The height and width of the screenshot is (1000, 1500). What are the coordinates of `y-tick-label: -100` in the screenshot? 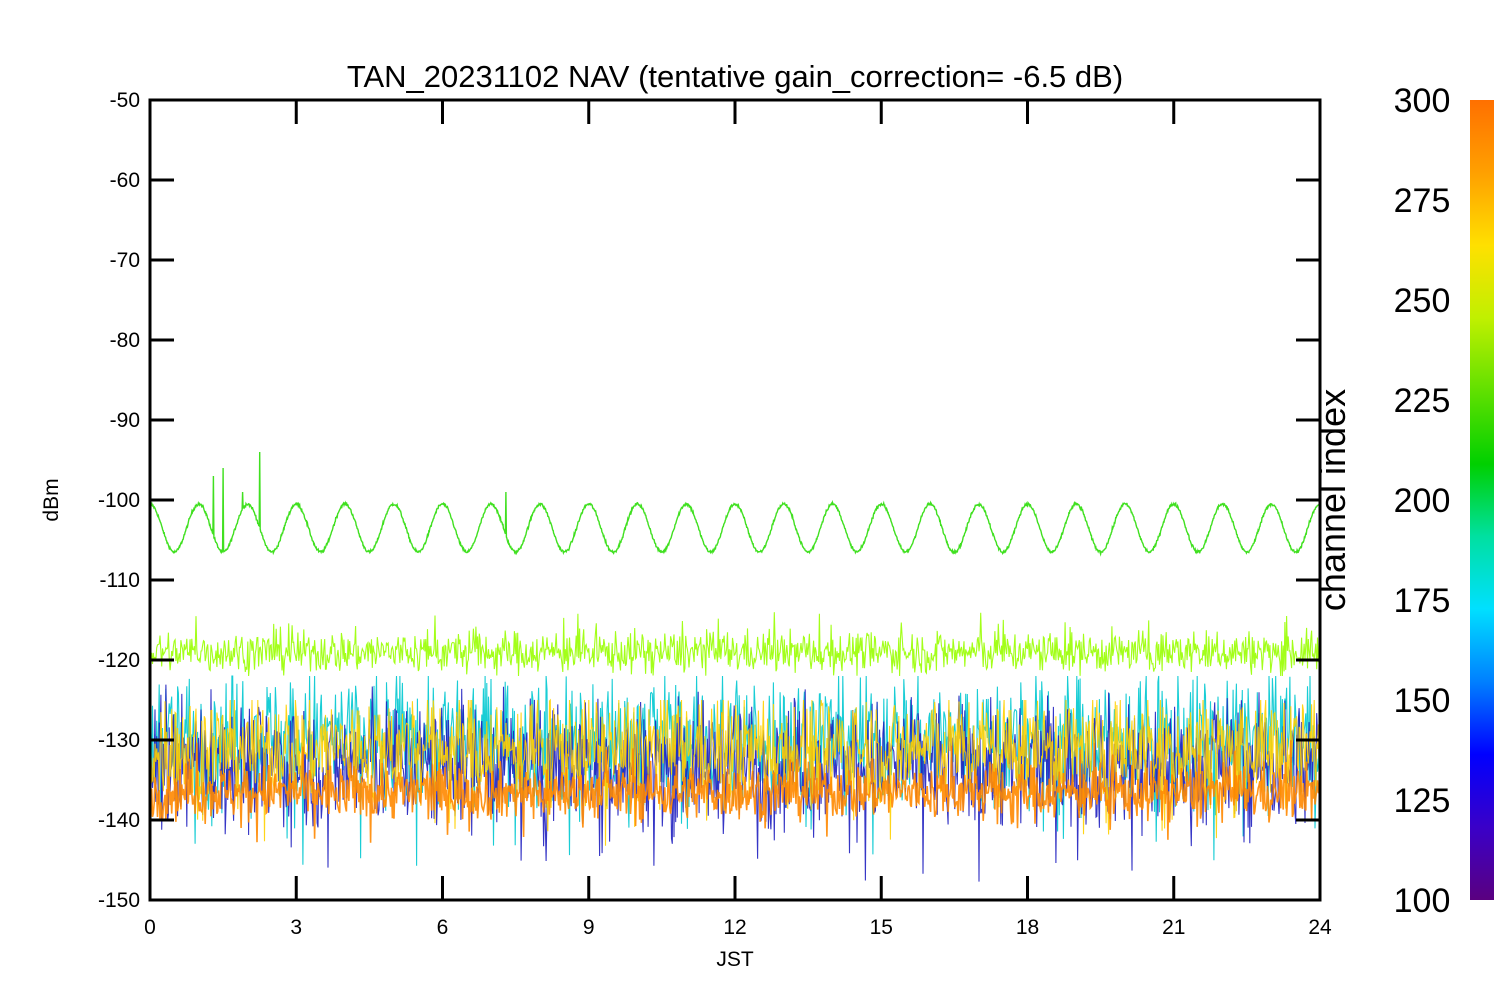 It's located at (119, 500).